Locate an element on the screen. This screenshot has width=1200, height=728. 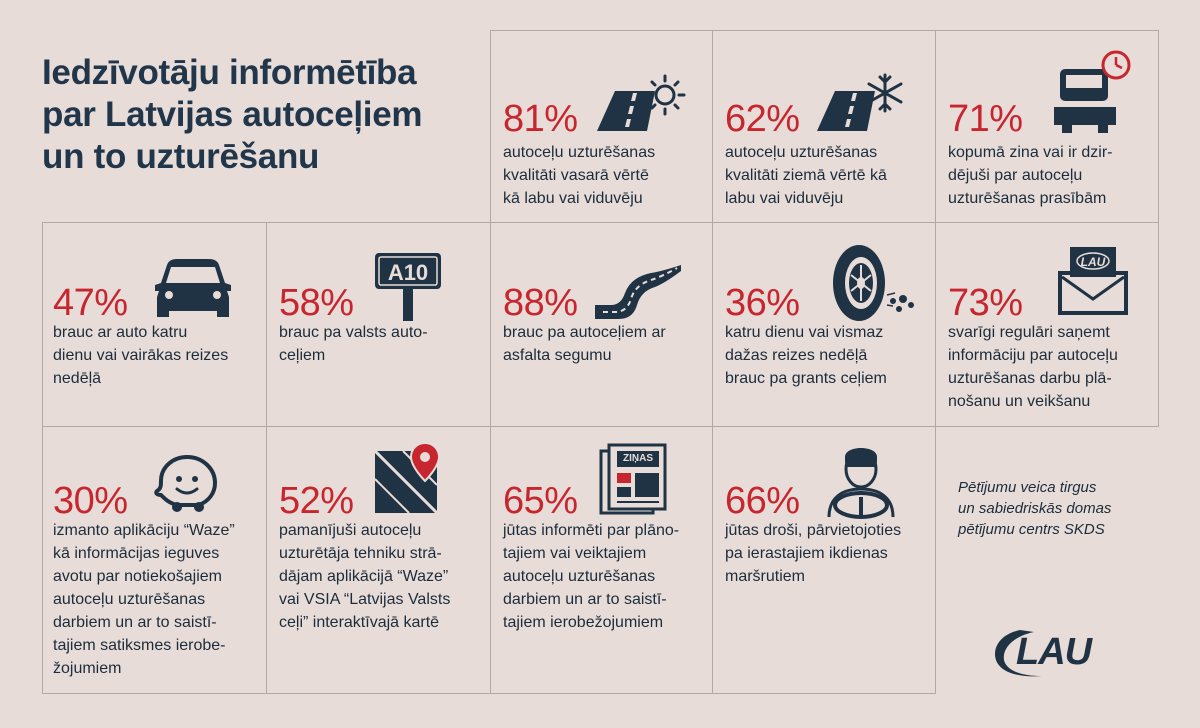
lau-logo-text: LAU is located at coordinates (1054, 652).